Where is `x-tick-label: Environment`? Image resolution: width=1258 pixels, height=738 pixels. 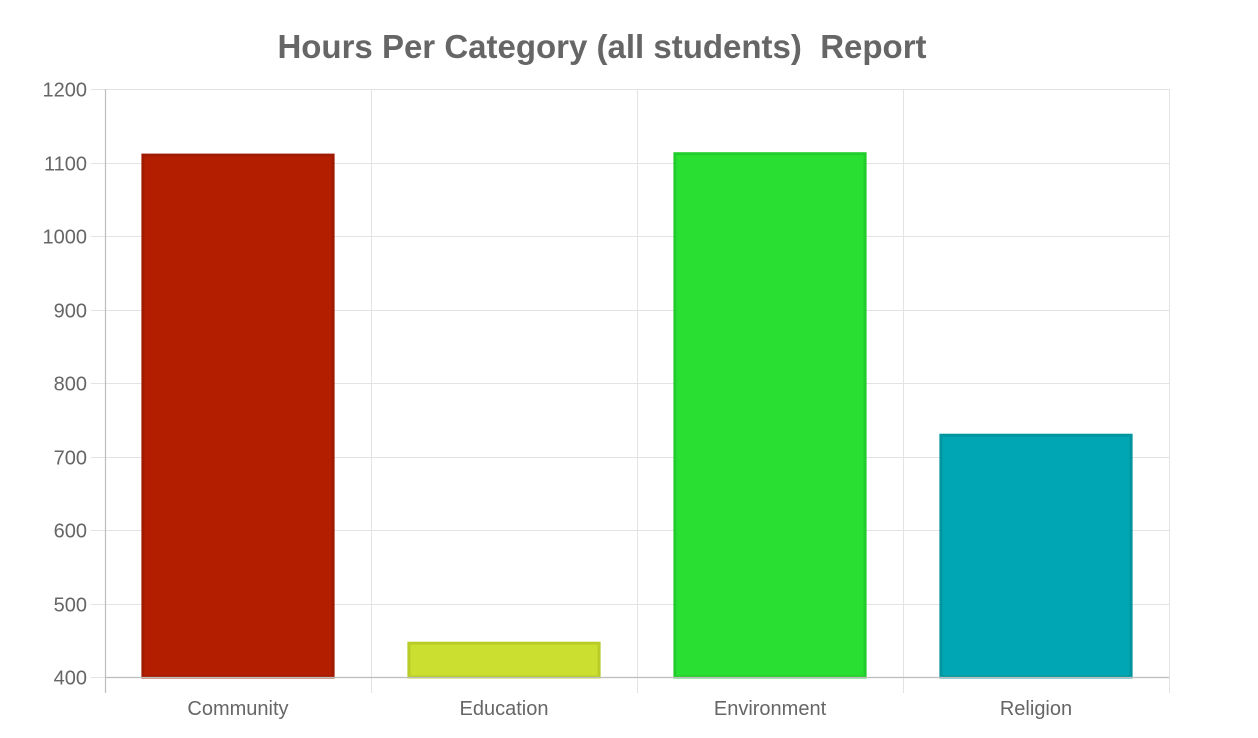
x-tick-label: Environment is located at coordinates (770, 709).